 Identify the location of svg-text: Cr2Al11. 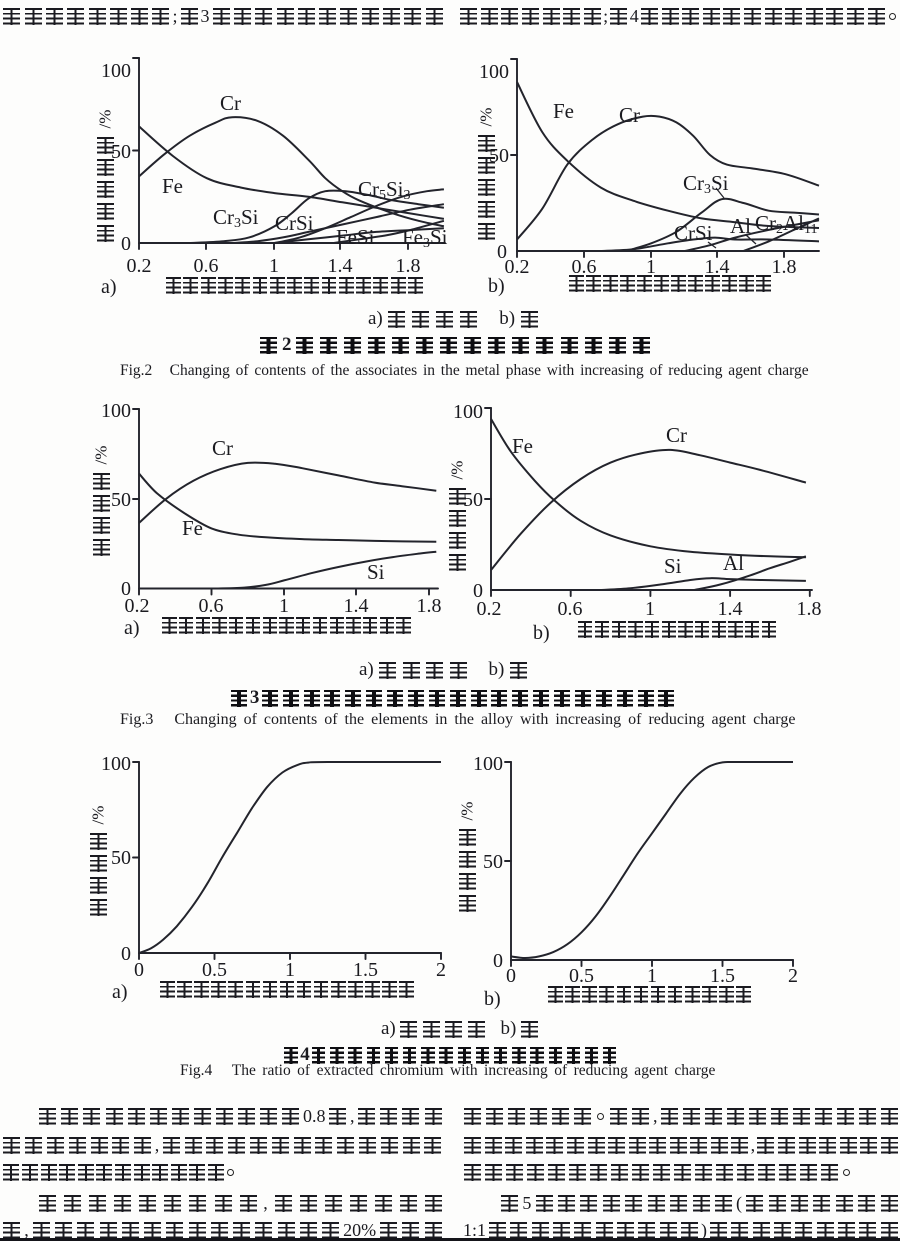
(786, 224).